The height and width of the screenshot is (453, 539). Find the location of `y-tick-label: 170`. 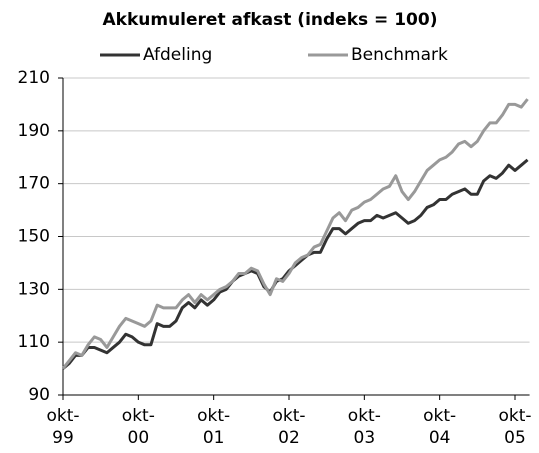

y-tick-label: 170 is located at coordinates (34, 184).